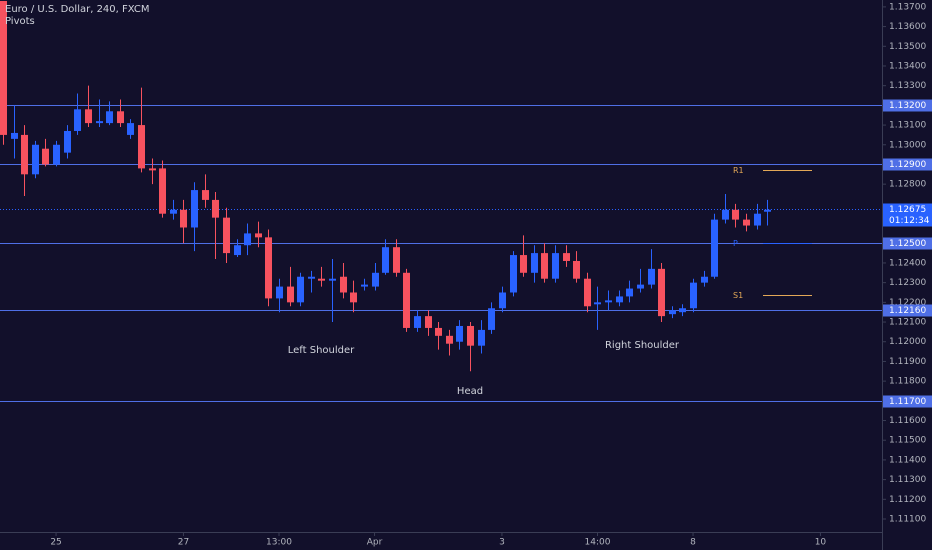 The height and width of the screenshot is (550, 932). I want to click on y-tick-label: 1.13700, so click(907, 7).